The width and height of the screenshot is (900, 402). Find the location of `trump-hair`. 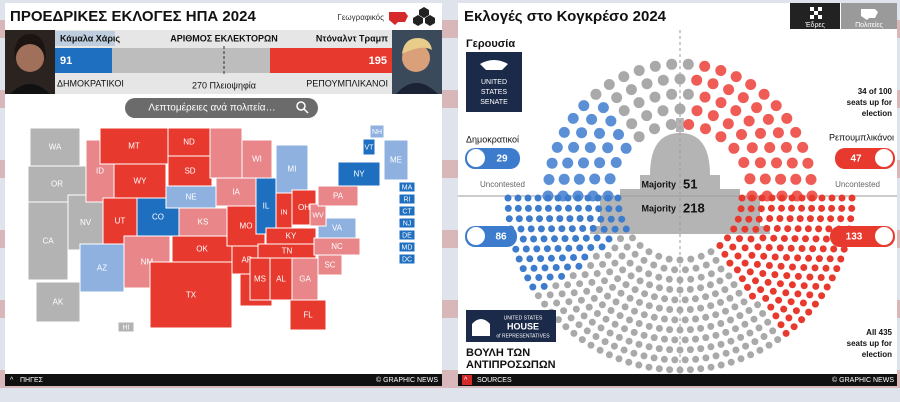

trump-hair is located at coordinates (417, 46).